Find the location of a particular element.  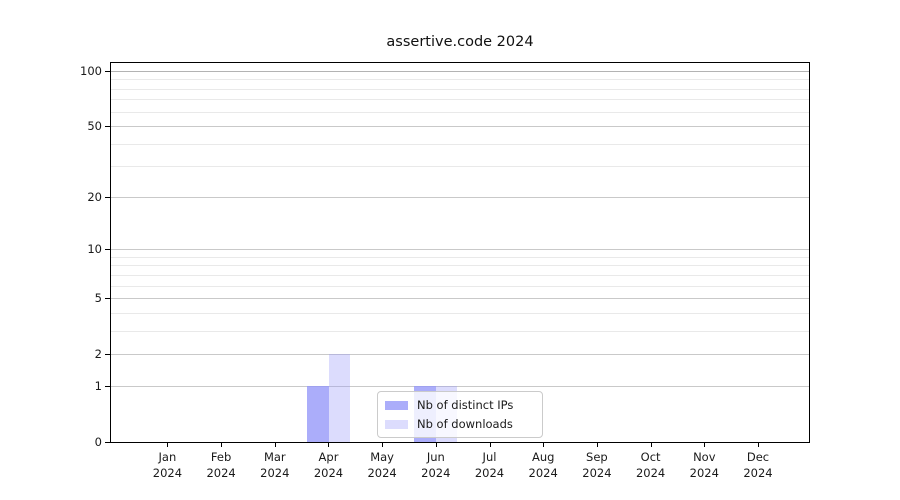

y-tick-label: 50 is located at coordinates (94, 125).